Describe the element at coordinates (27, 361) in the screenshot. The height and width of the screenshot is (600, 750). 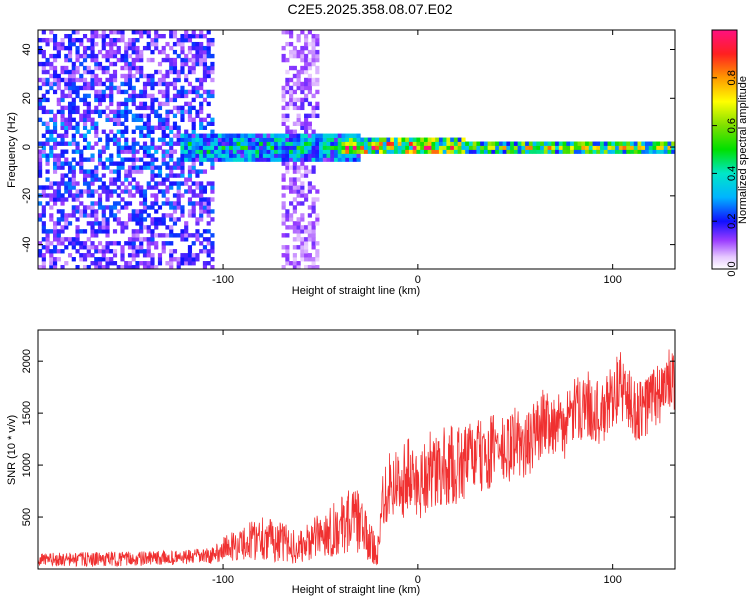
I see `y-tick-label: 2000` at that location.